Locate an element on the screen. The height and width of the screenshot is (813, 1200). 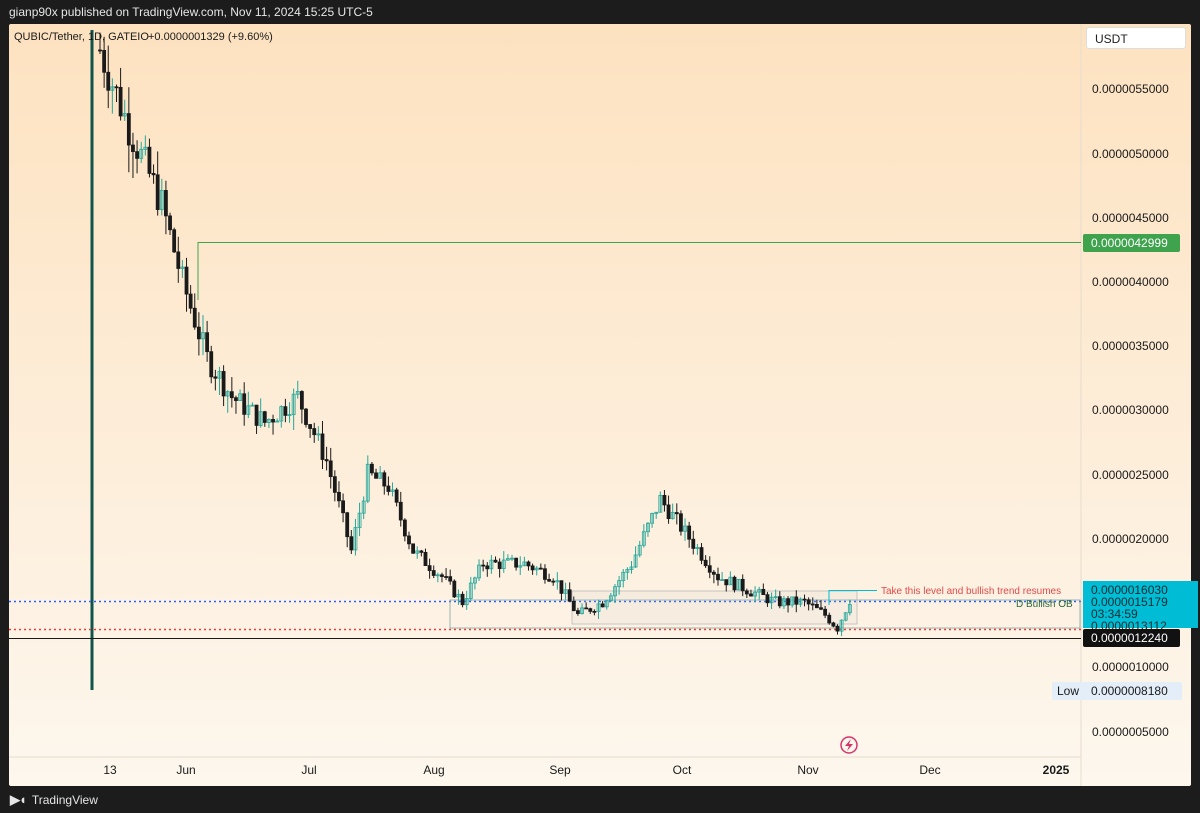
price-label: 0.0000010000 is located at coordinates (1130, 667).